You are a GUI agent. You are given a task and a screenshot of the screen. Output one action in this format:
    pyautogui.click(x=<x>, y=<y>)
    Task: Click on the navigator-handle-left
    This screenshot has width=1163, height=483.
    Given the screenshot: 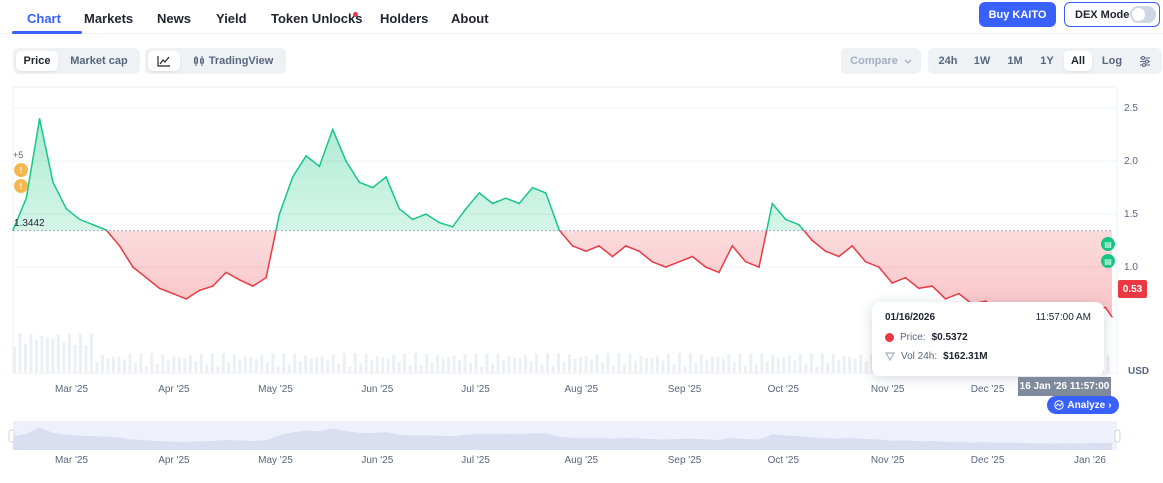 What is the action you would take?
    pyautogui.click(x=11, y=436)
    